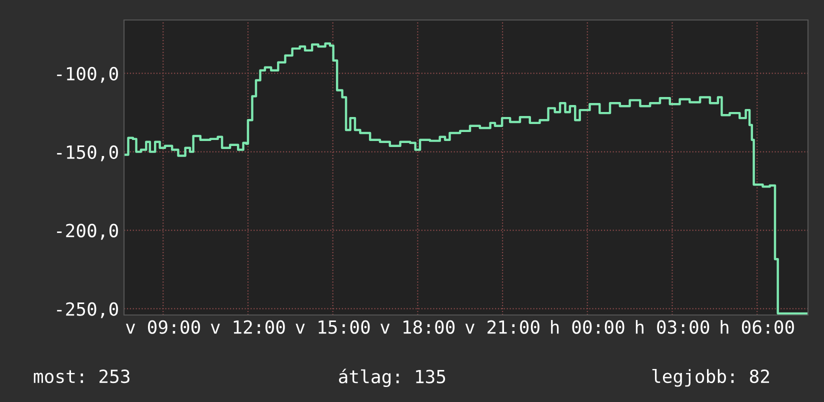 The image size is (824, 402). Describe the element at coordinates (502, 327) in the screenshot. I see `x-tick-label: v 21:00` at that location.